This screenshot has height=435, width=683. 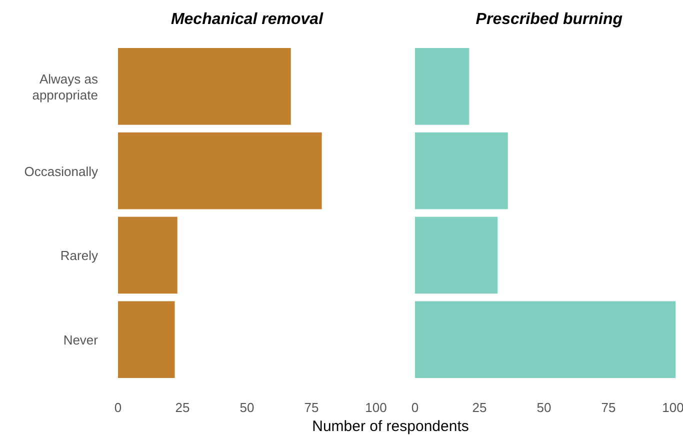 I want to click on y-tick-label: Occasionally, so click(x=61, y=171).